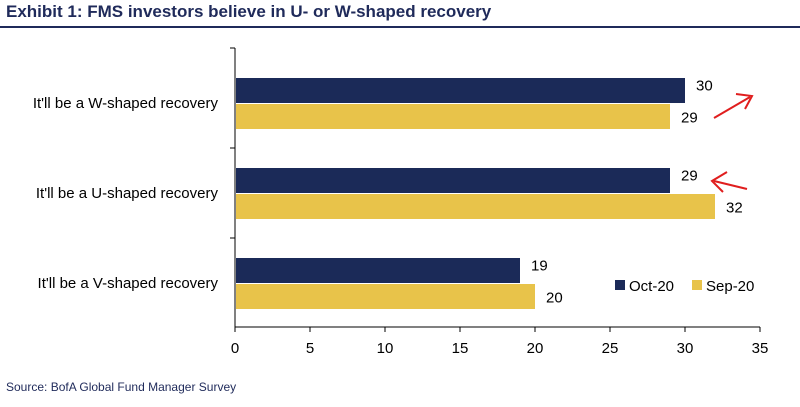  I want to click on category-label: It'll be a V-shaped recovery, so click(128, 283).